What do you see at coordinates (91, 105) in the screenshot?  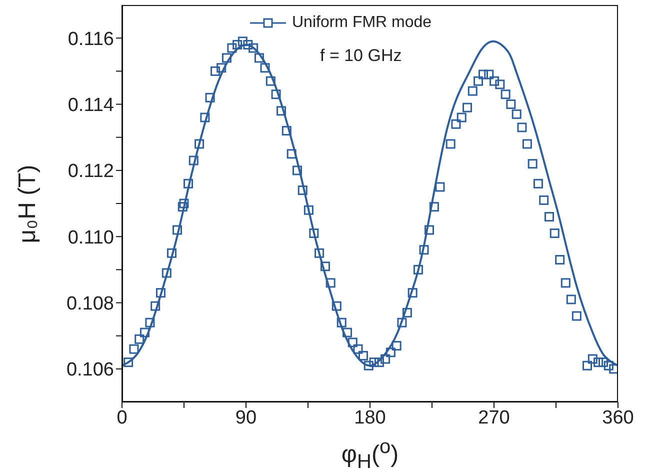 I see `y-tick-label: 0.114` at bounding box center [91, 105].